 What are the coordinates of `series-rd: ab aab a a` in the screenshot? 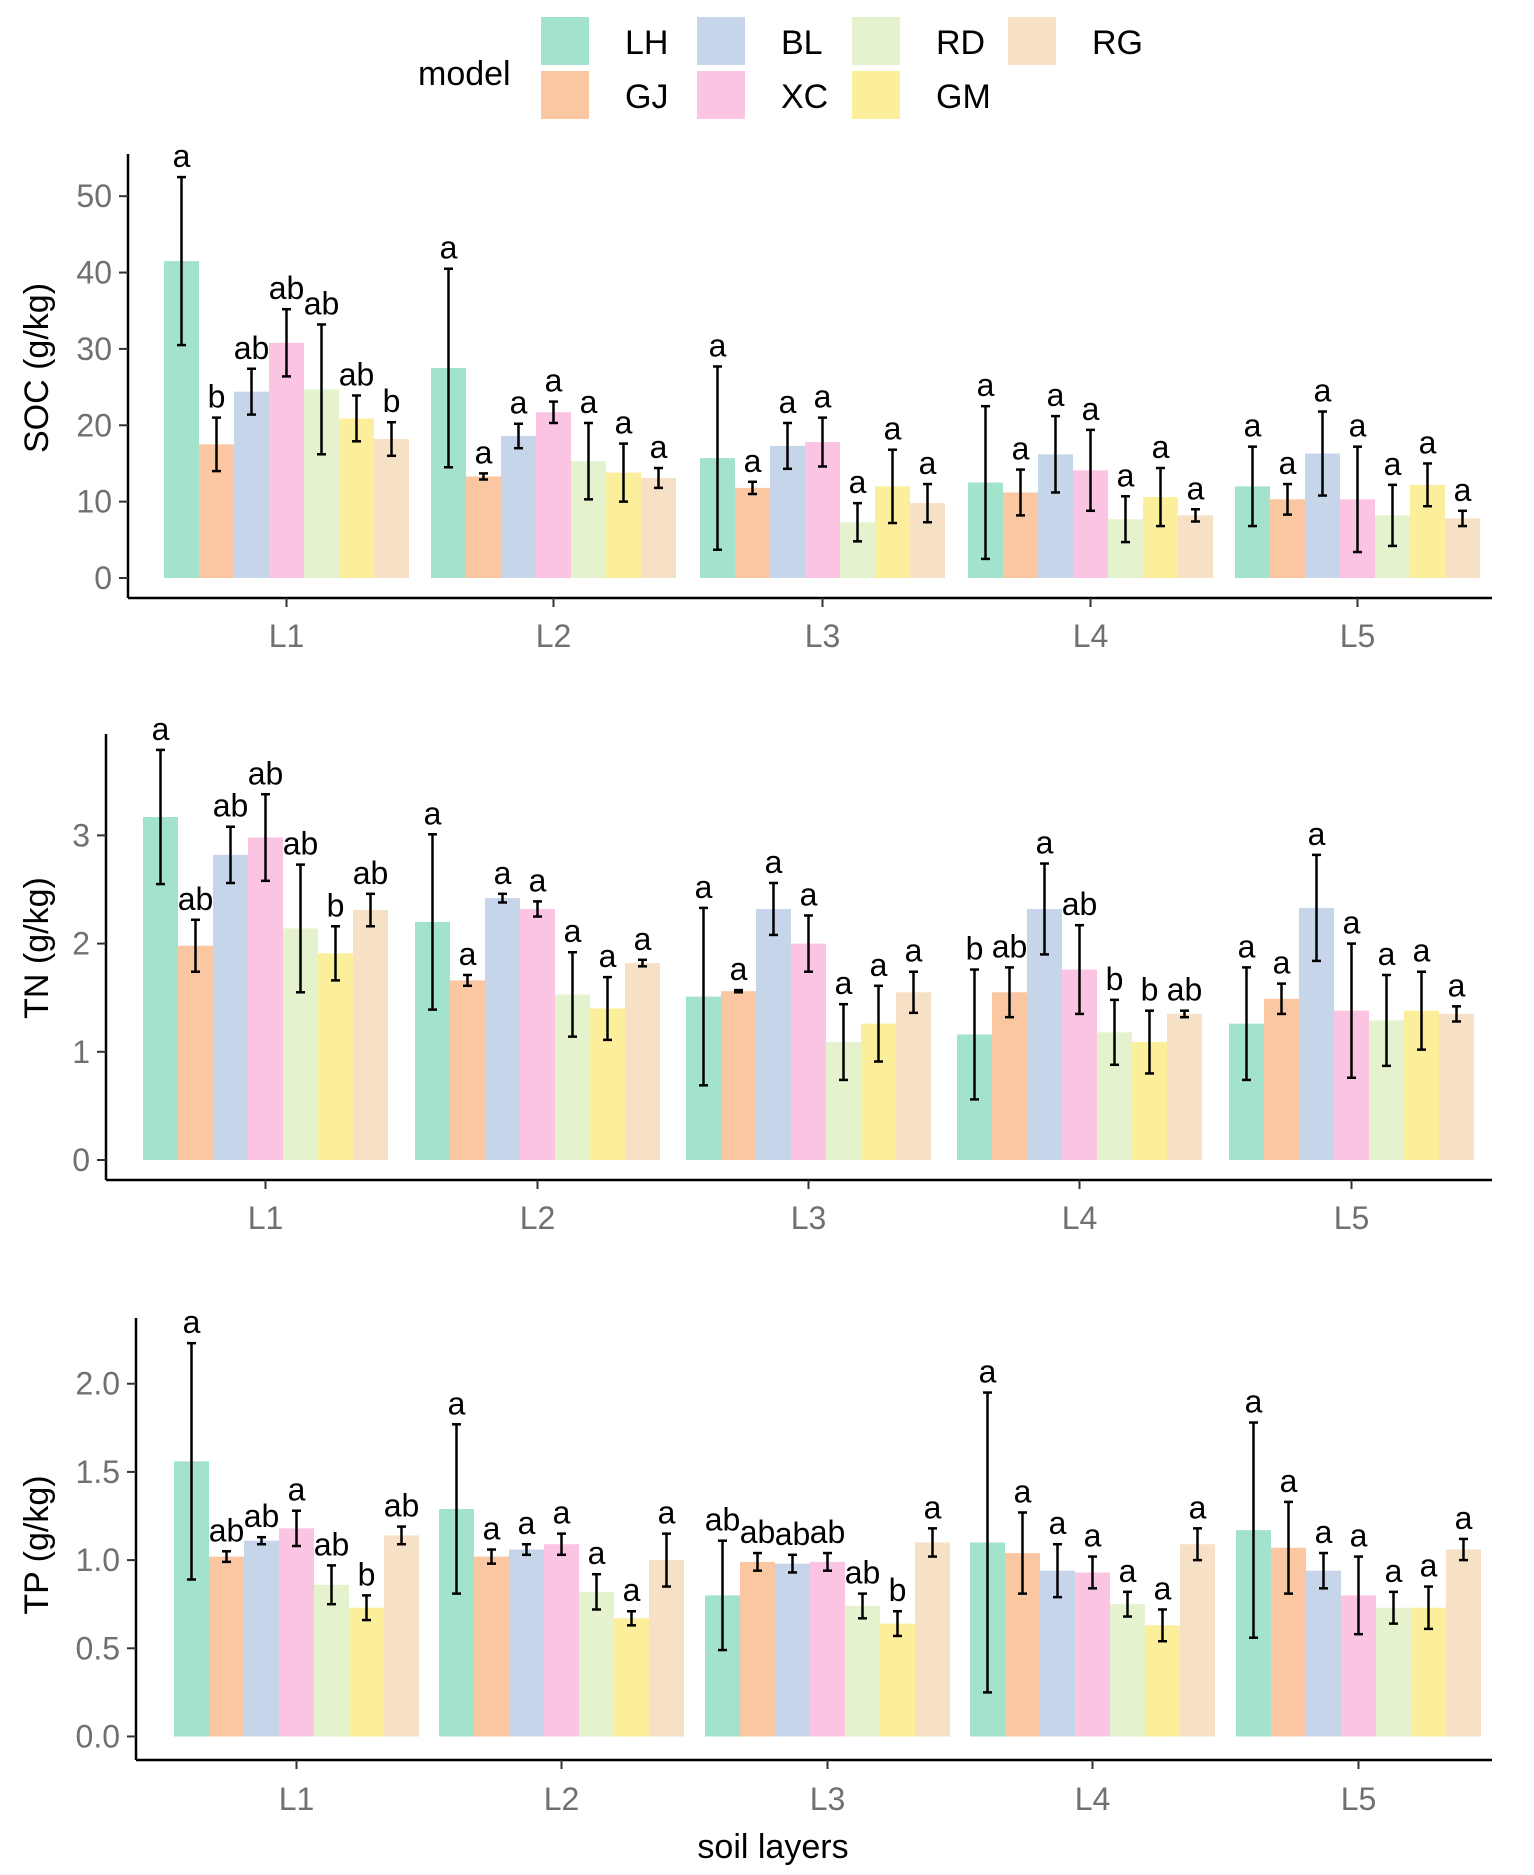 It's located at (862, 1631).